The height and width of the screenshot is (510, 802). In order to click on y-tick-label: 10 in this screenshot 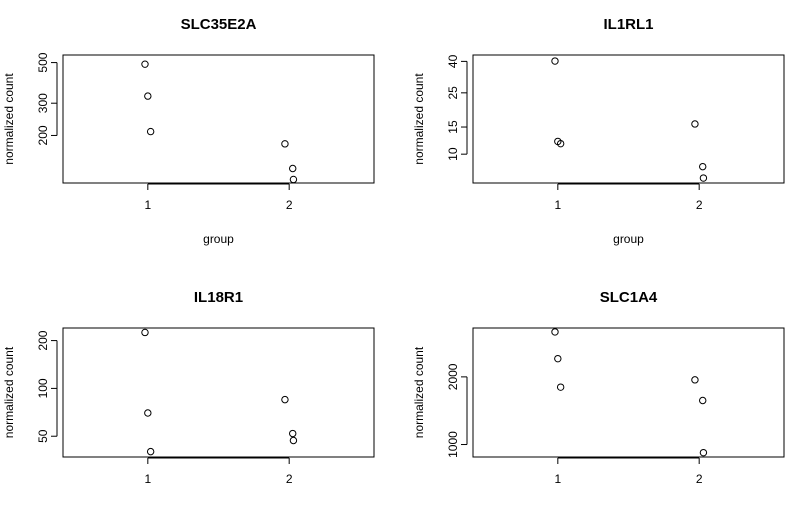, I will do `click(453, 154)`.